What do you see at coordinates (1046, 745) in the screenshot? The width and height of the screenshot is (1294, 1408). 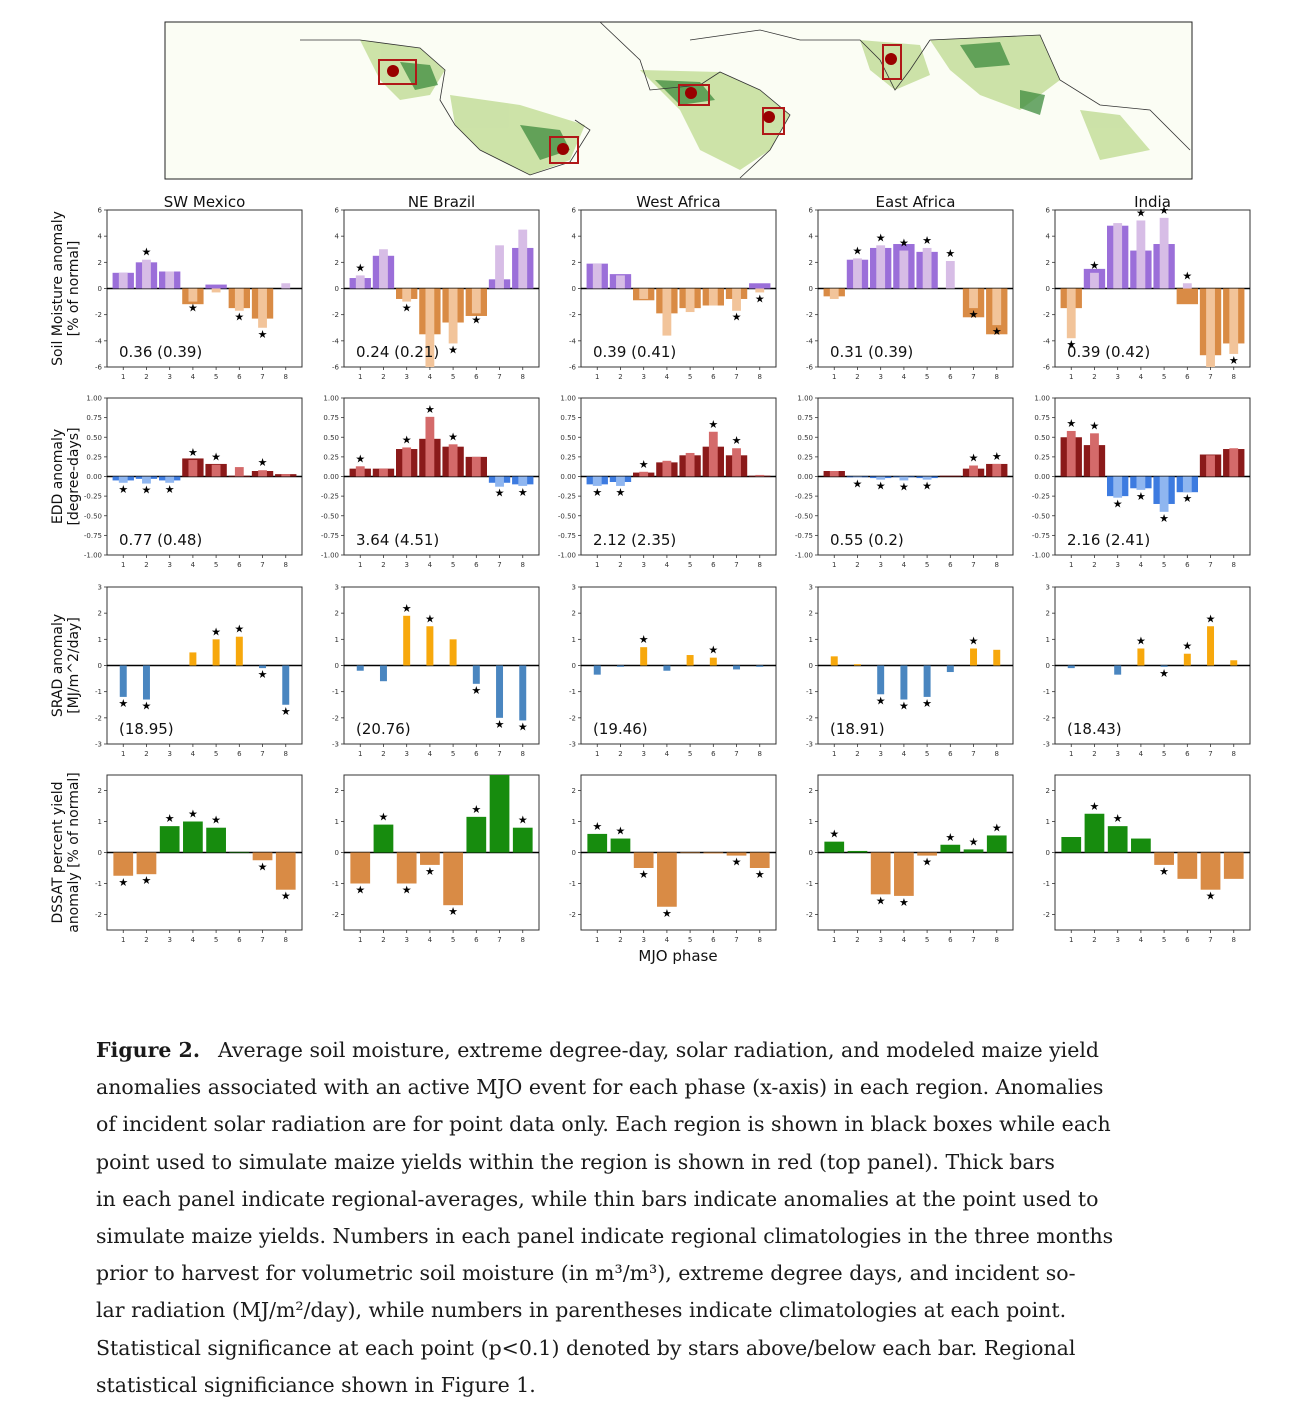 I see `y-tick-label: -3` at bounding box center [1046, 745].